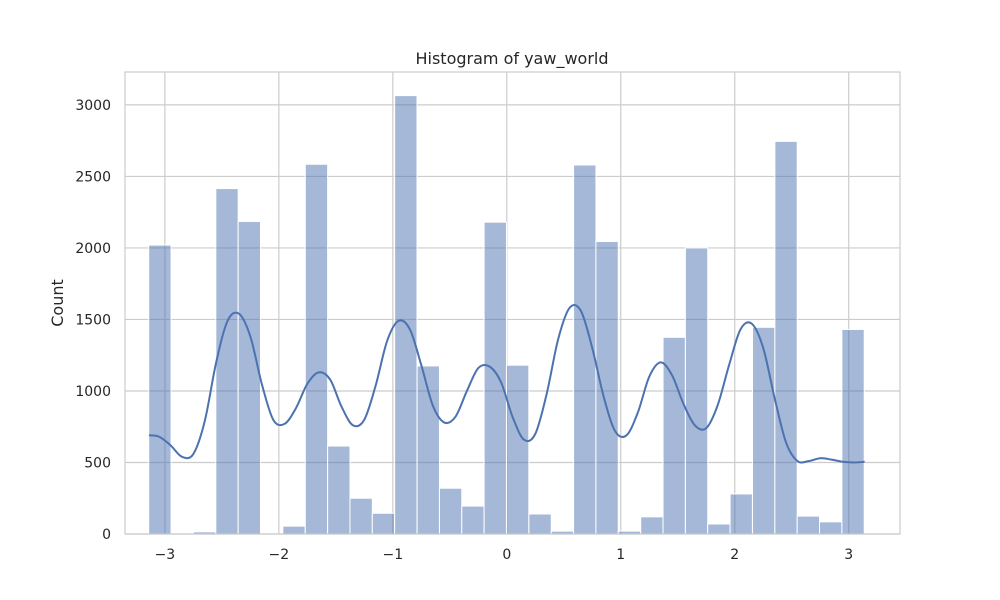 The height and width of the screenshot is (600, 1000). I want to click on y-tick-label: 2500, so click(93, 177).